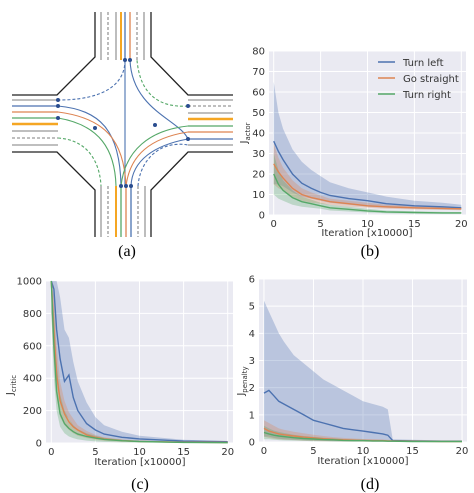 This screenshot has width=474, height=493. I want to click on y-tick-label: 200, so click(32, 411).